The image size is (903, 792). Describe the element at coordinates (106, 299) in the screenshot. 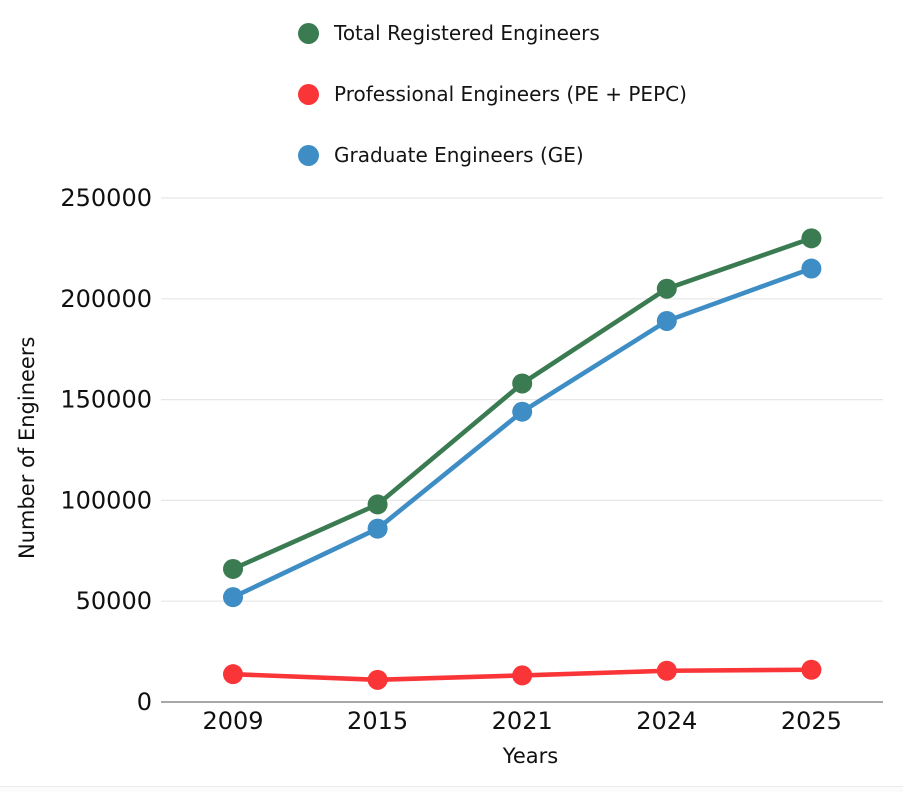

I see `y-tick-label: 200000` at that location.